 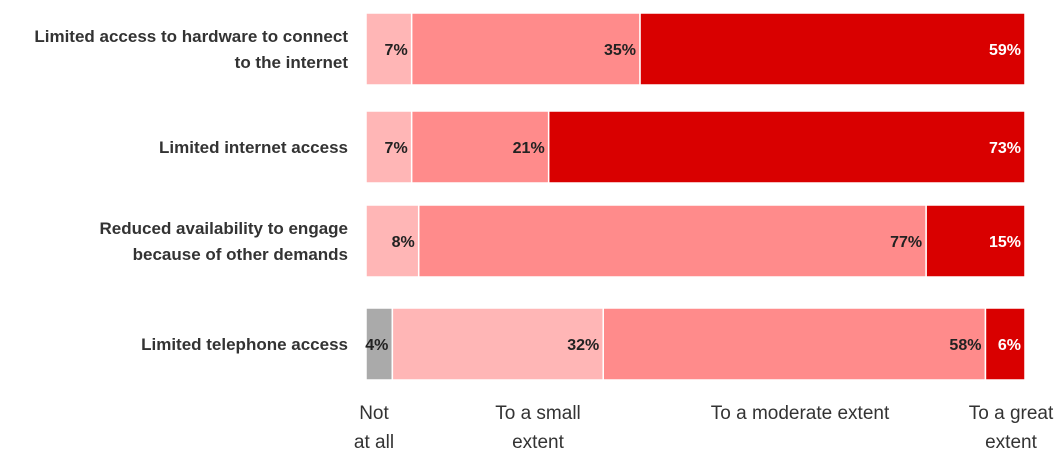 I want to click on data-label: 6%, so click(x=1009, y=345).